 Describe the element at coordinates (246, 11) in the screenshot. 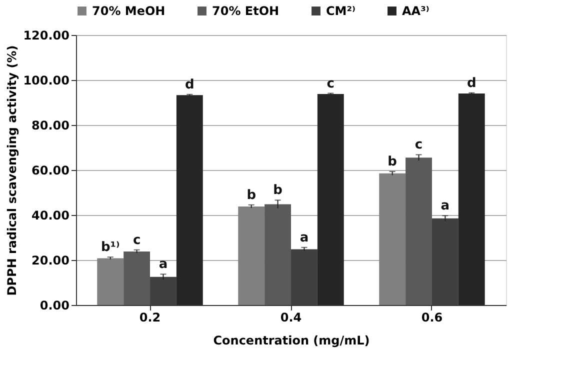

I see `legend-label: 70% EtOH` at that location.